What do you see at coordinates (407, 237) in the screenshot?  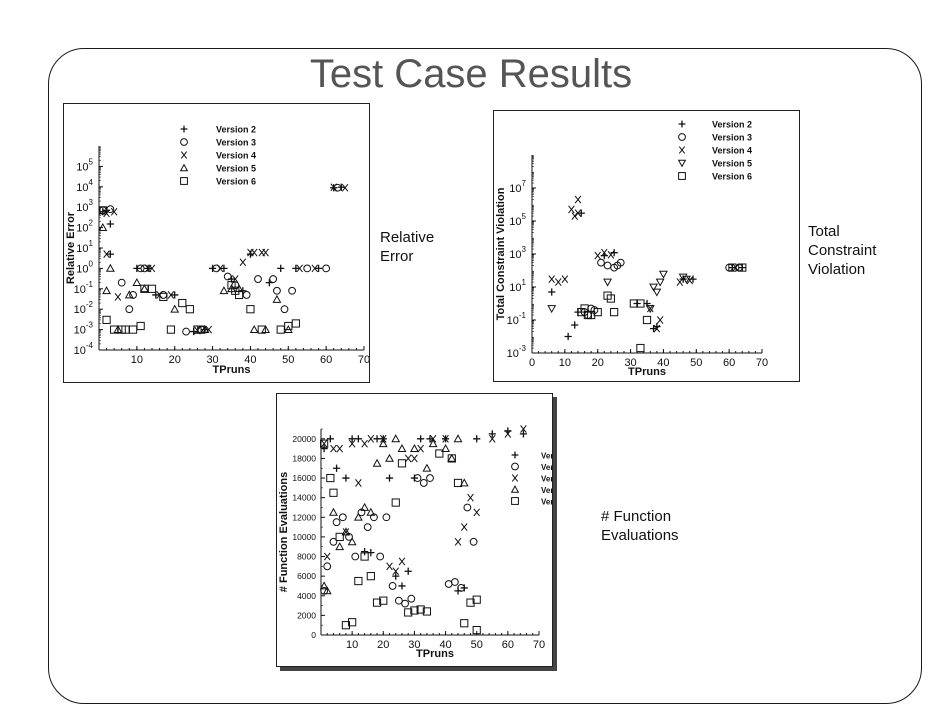 I see `relative-error-caption-line: Relative` at bounding box center [407, 237].